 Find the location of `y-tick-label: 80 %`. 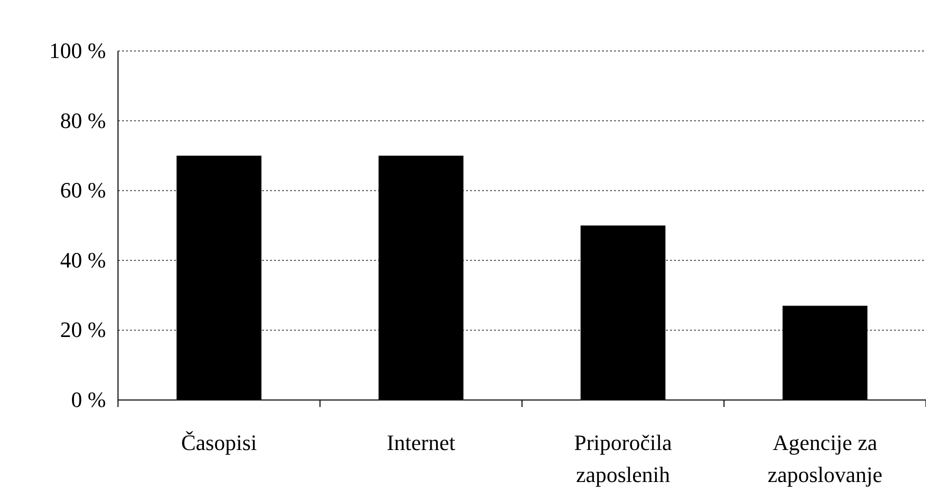

y-tick-label: 80 % is located at coordinates (83, 120).